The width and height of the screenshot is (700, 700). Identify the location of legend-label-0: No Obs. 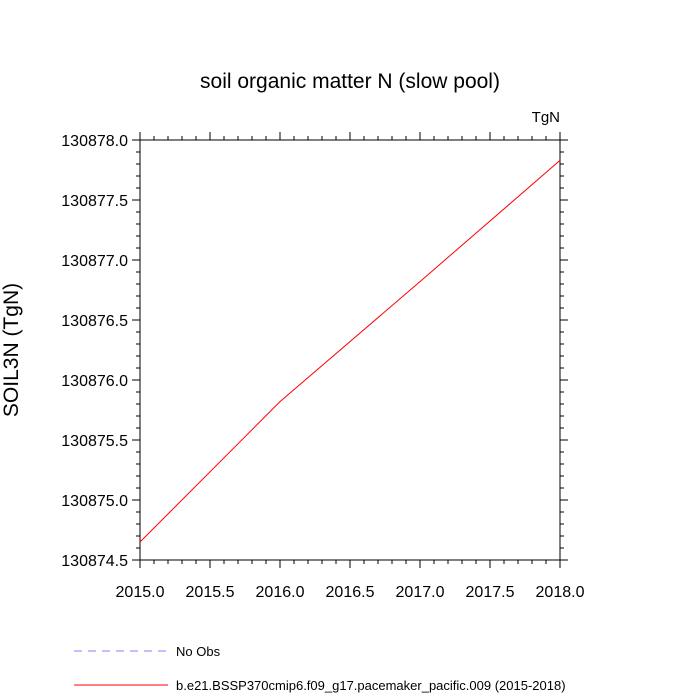
(198, 651).